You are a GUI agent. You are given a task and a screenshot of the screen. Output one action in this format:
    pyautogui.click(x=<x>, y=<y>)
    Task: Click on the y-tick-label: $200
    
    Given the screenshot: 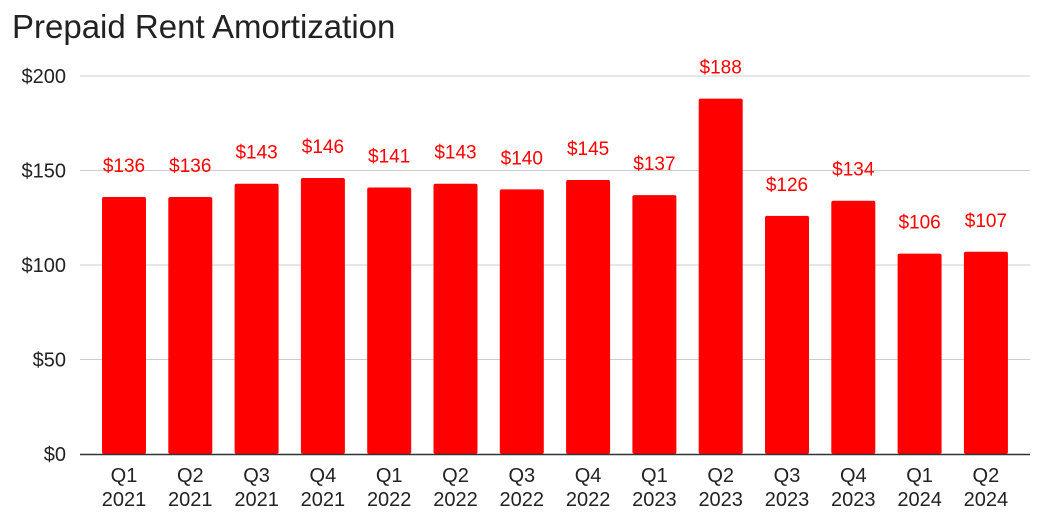 What is the action you would take?
    pyautogui.click(x=44, y=77)
    